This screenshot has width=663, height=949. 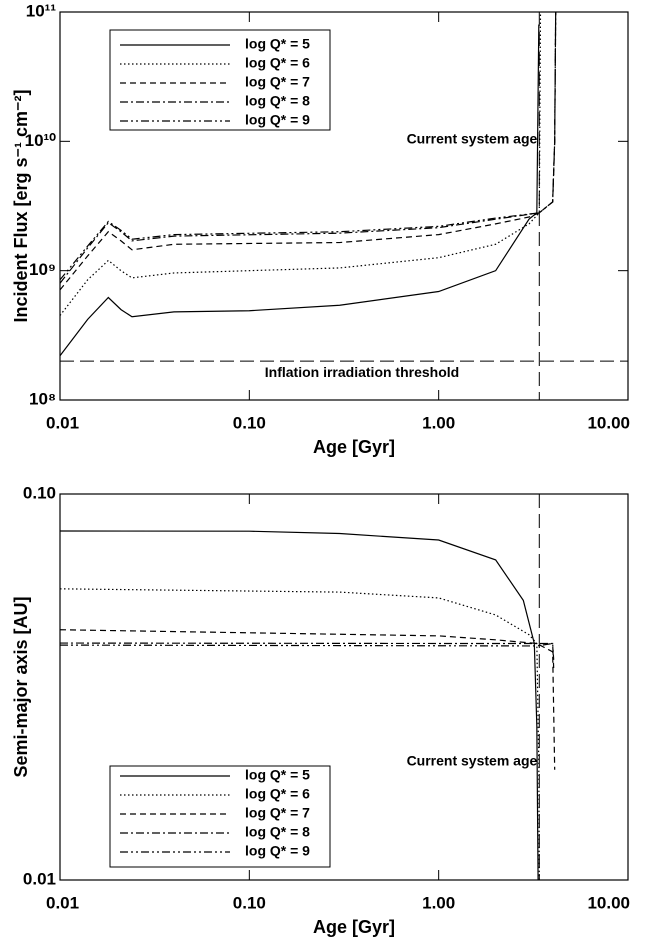 I want to click on y-tick-label: 10¹¹, so click(x=41, y=10).